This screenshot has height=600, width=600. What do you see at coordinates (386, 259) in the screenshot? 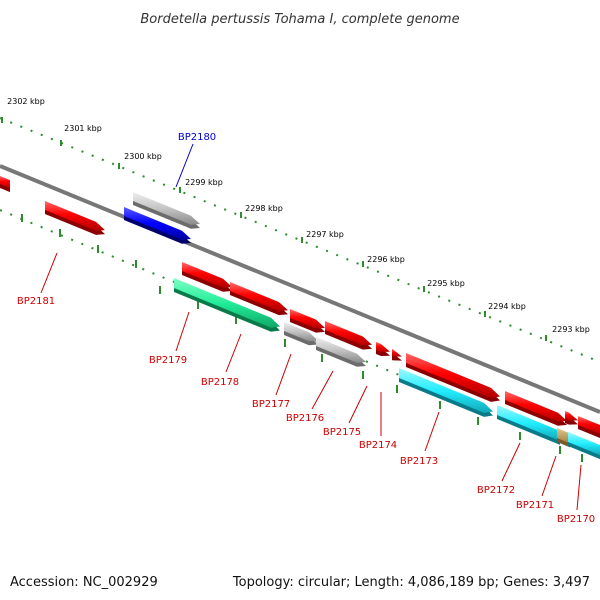
I see `scale-label: 2296 kbp` at bounding box center [386, 259].